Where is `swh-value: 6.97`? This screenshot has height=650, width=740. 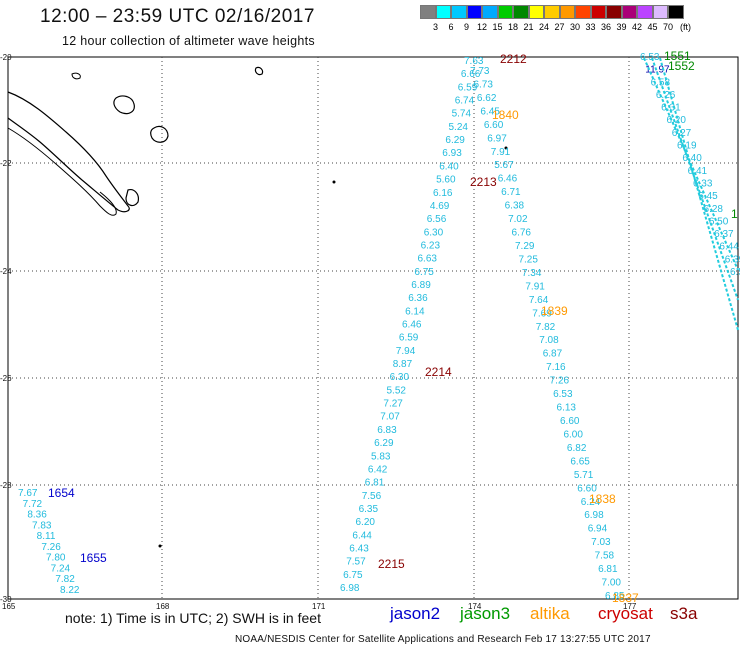 swh-value: 6.97 is located at coordinates (497, 138).